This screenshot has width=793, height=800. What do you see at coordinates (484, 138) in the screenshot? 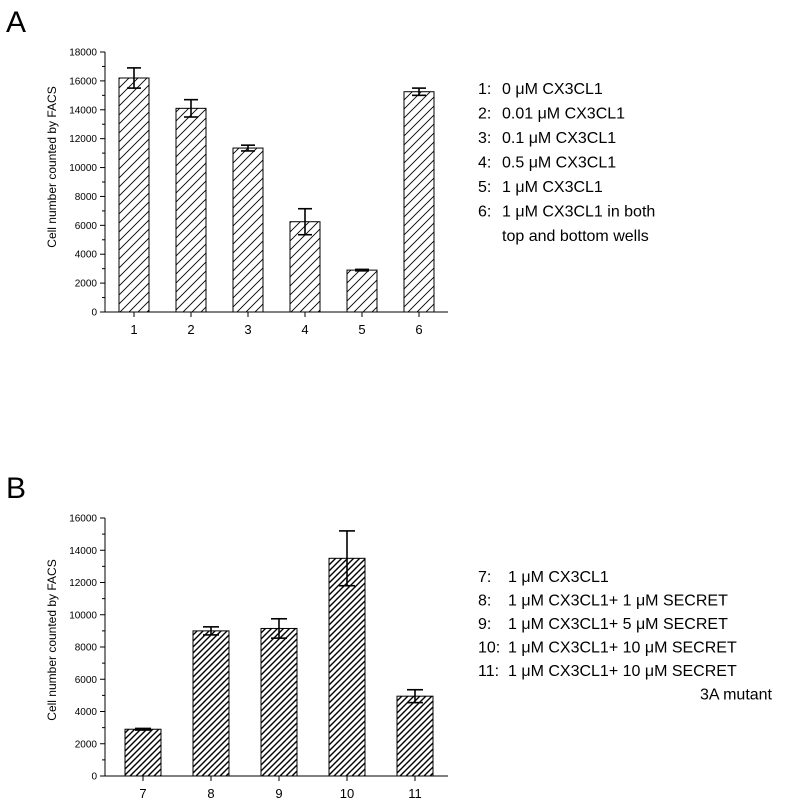
I see `legend-id-a: 3:` at bounding box center [484, 138].